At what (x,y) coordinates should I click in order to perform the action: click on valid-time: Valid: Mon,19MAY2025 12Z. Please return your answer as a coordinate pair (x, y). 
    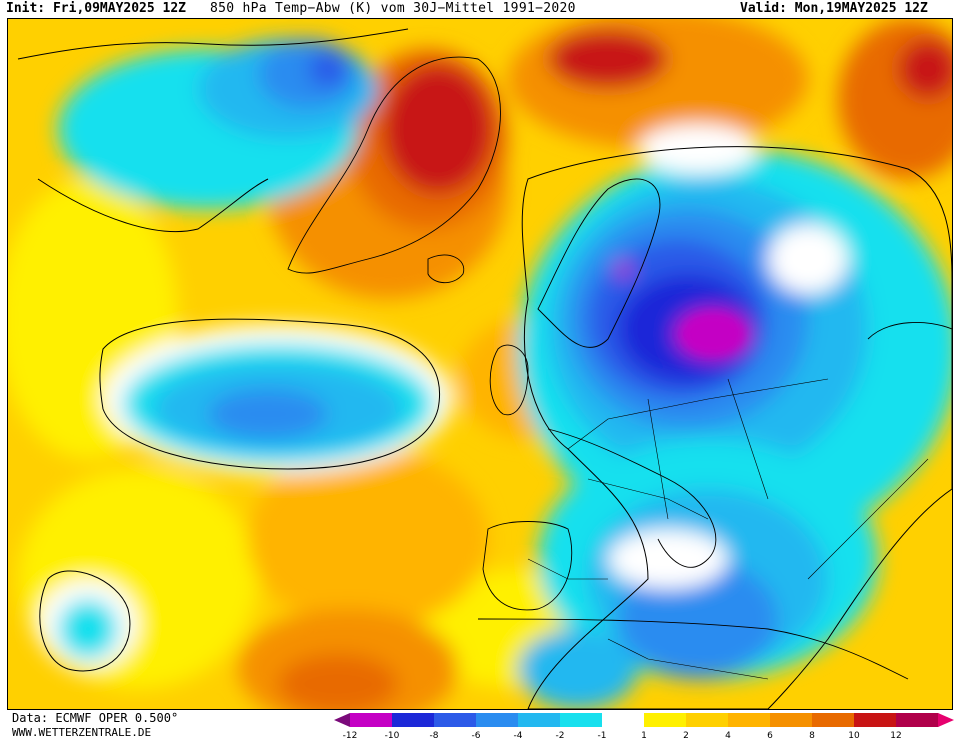
    Looking at the image, I should click on (834, 8).